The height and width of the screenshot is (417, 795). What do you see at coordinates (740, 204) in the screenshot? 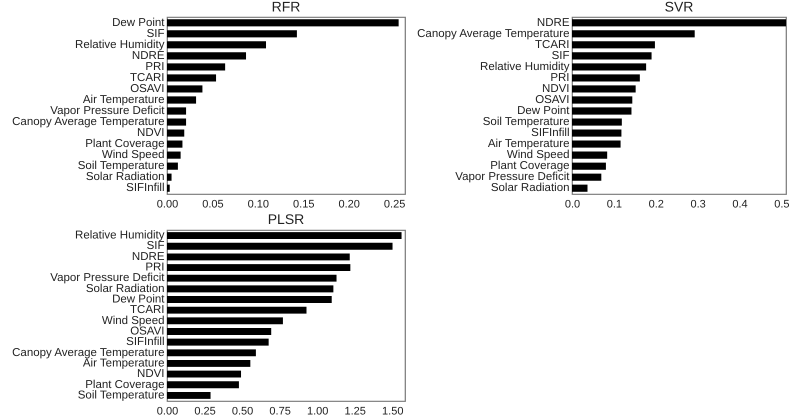
I see `x-tick-label: 0.4` at bounding box center [740, 204].